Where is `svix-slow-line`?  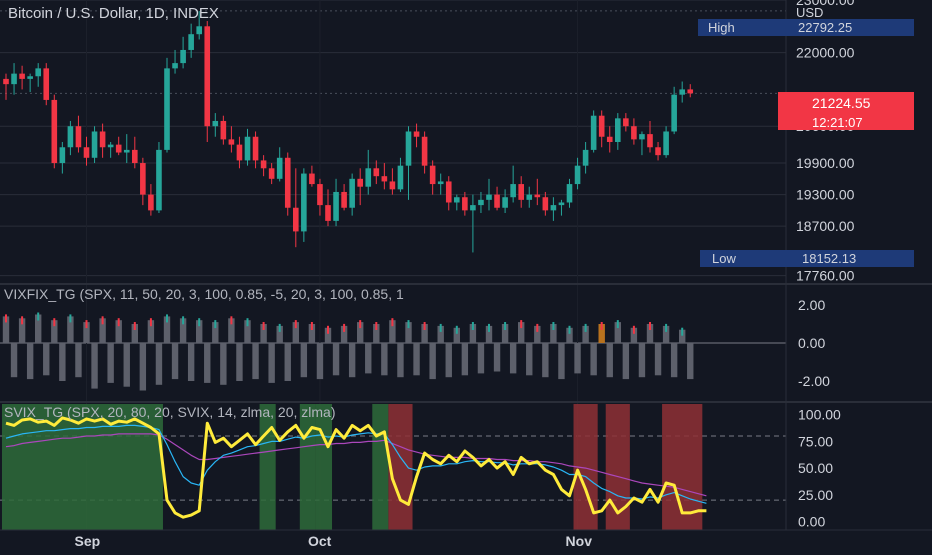
svix-slow-line is located at coordinates (356, 465).